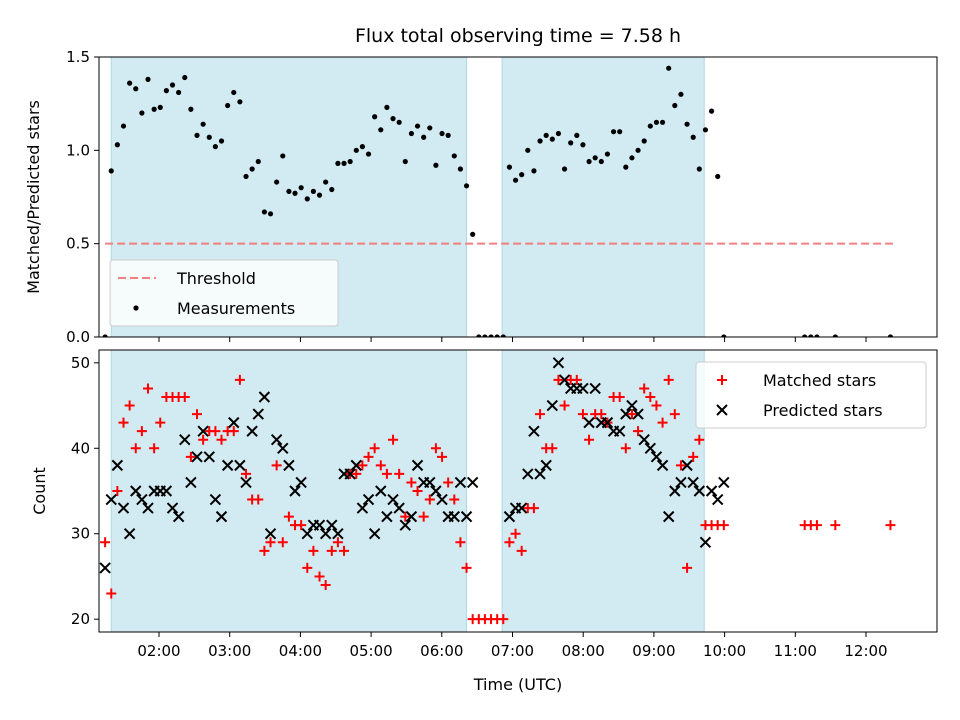 This screenshot has width=960, height=720. I want to click on x-tick-label: 10:00, so click(724, 651).